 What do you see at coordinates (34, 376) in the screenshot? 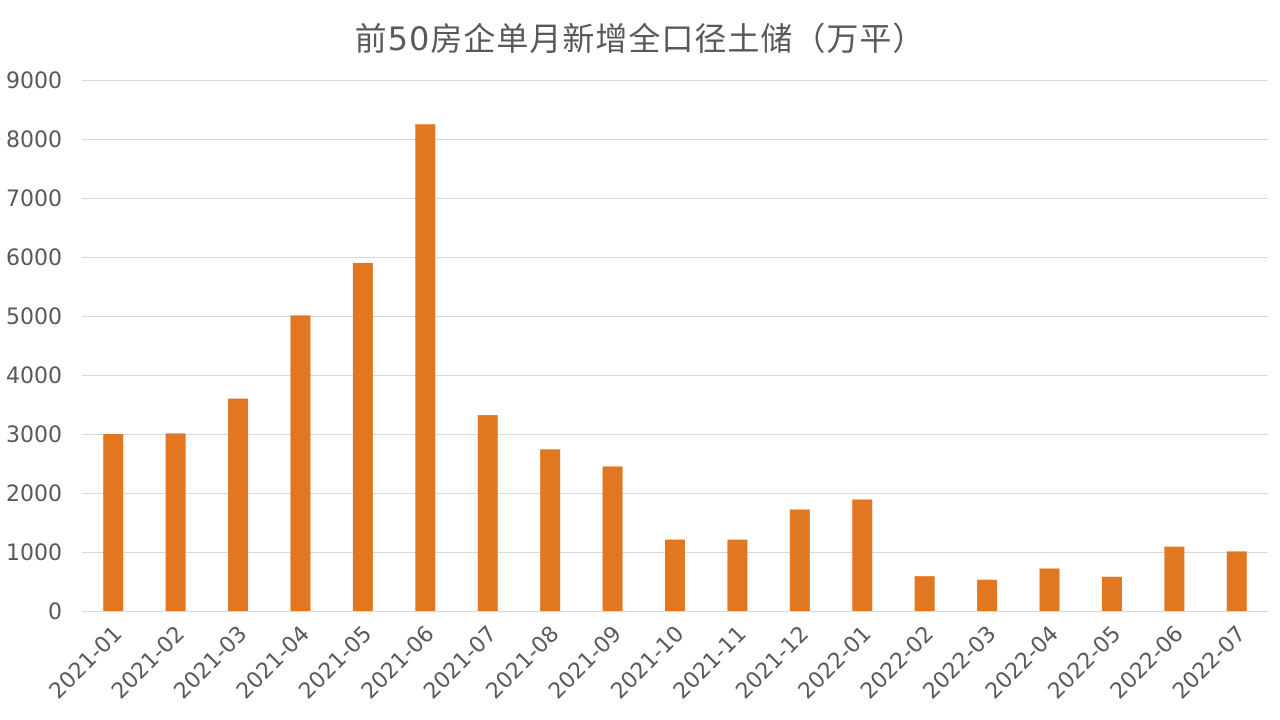
I see `y-tick-label: 4000` at bounding box center [34, 376].